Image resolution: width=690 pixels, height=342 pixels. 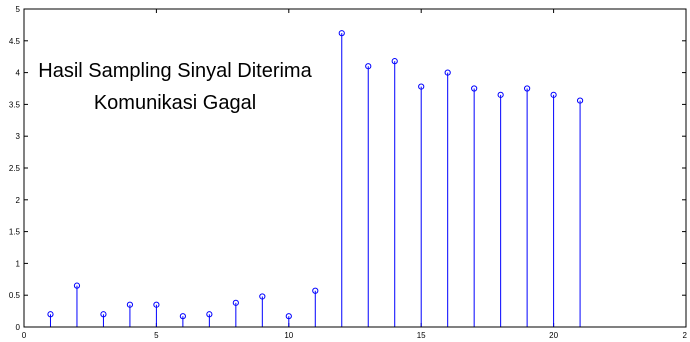 What do you see at coordinates (15, 104) in the screenshot?
I see `y-tick-label: 3.5` at bounding box center [15, 104].